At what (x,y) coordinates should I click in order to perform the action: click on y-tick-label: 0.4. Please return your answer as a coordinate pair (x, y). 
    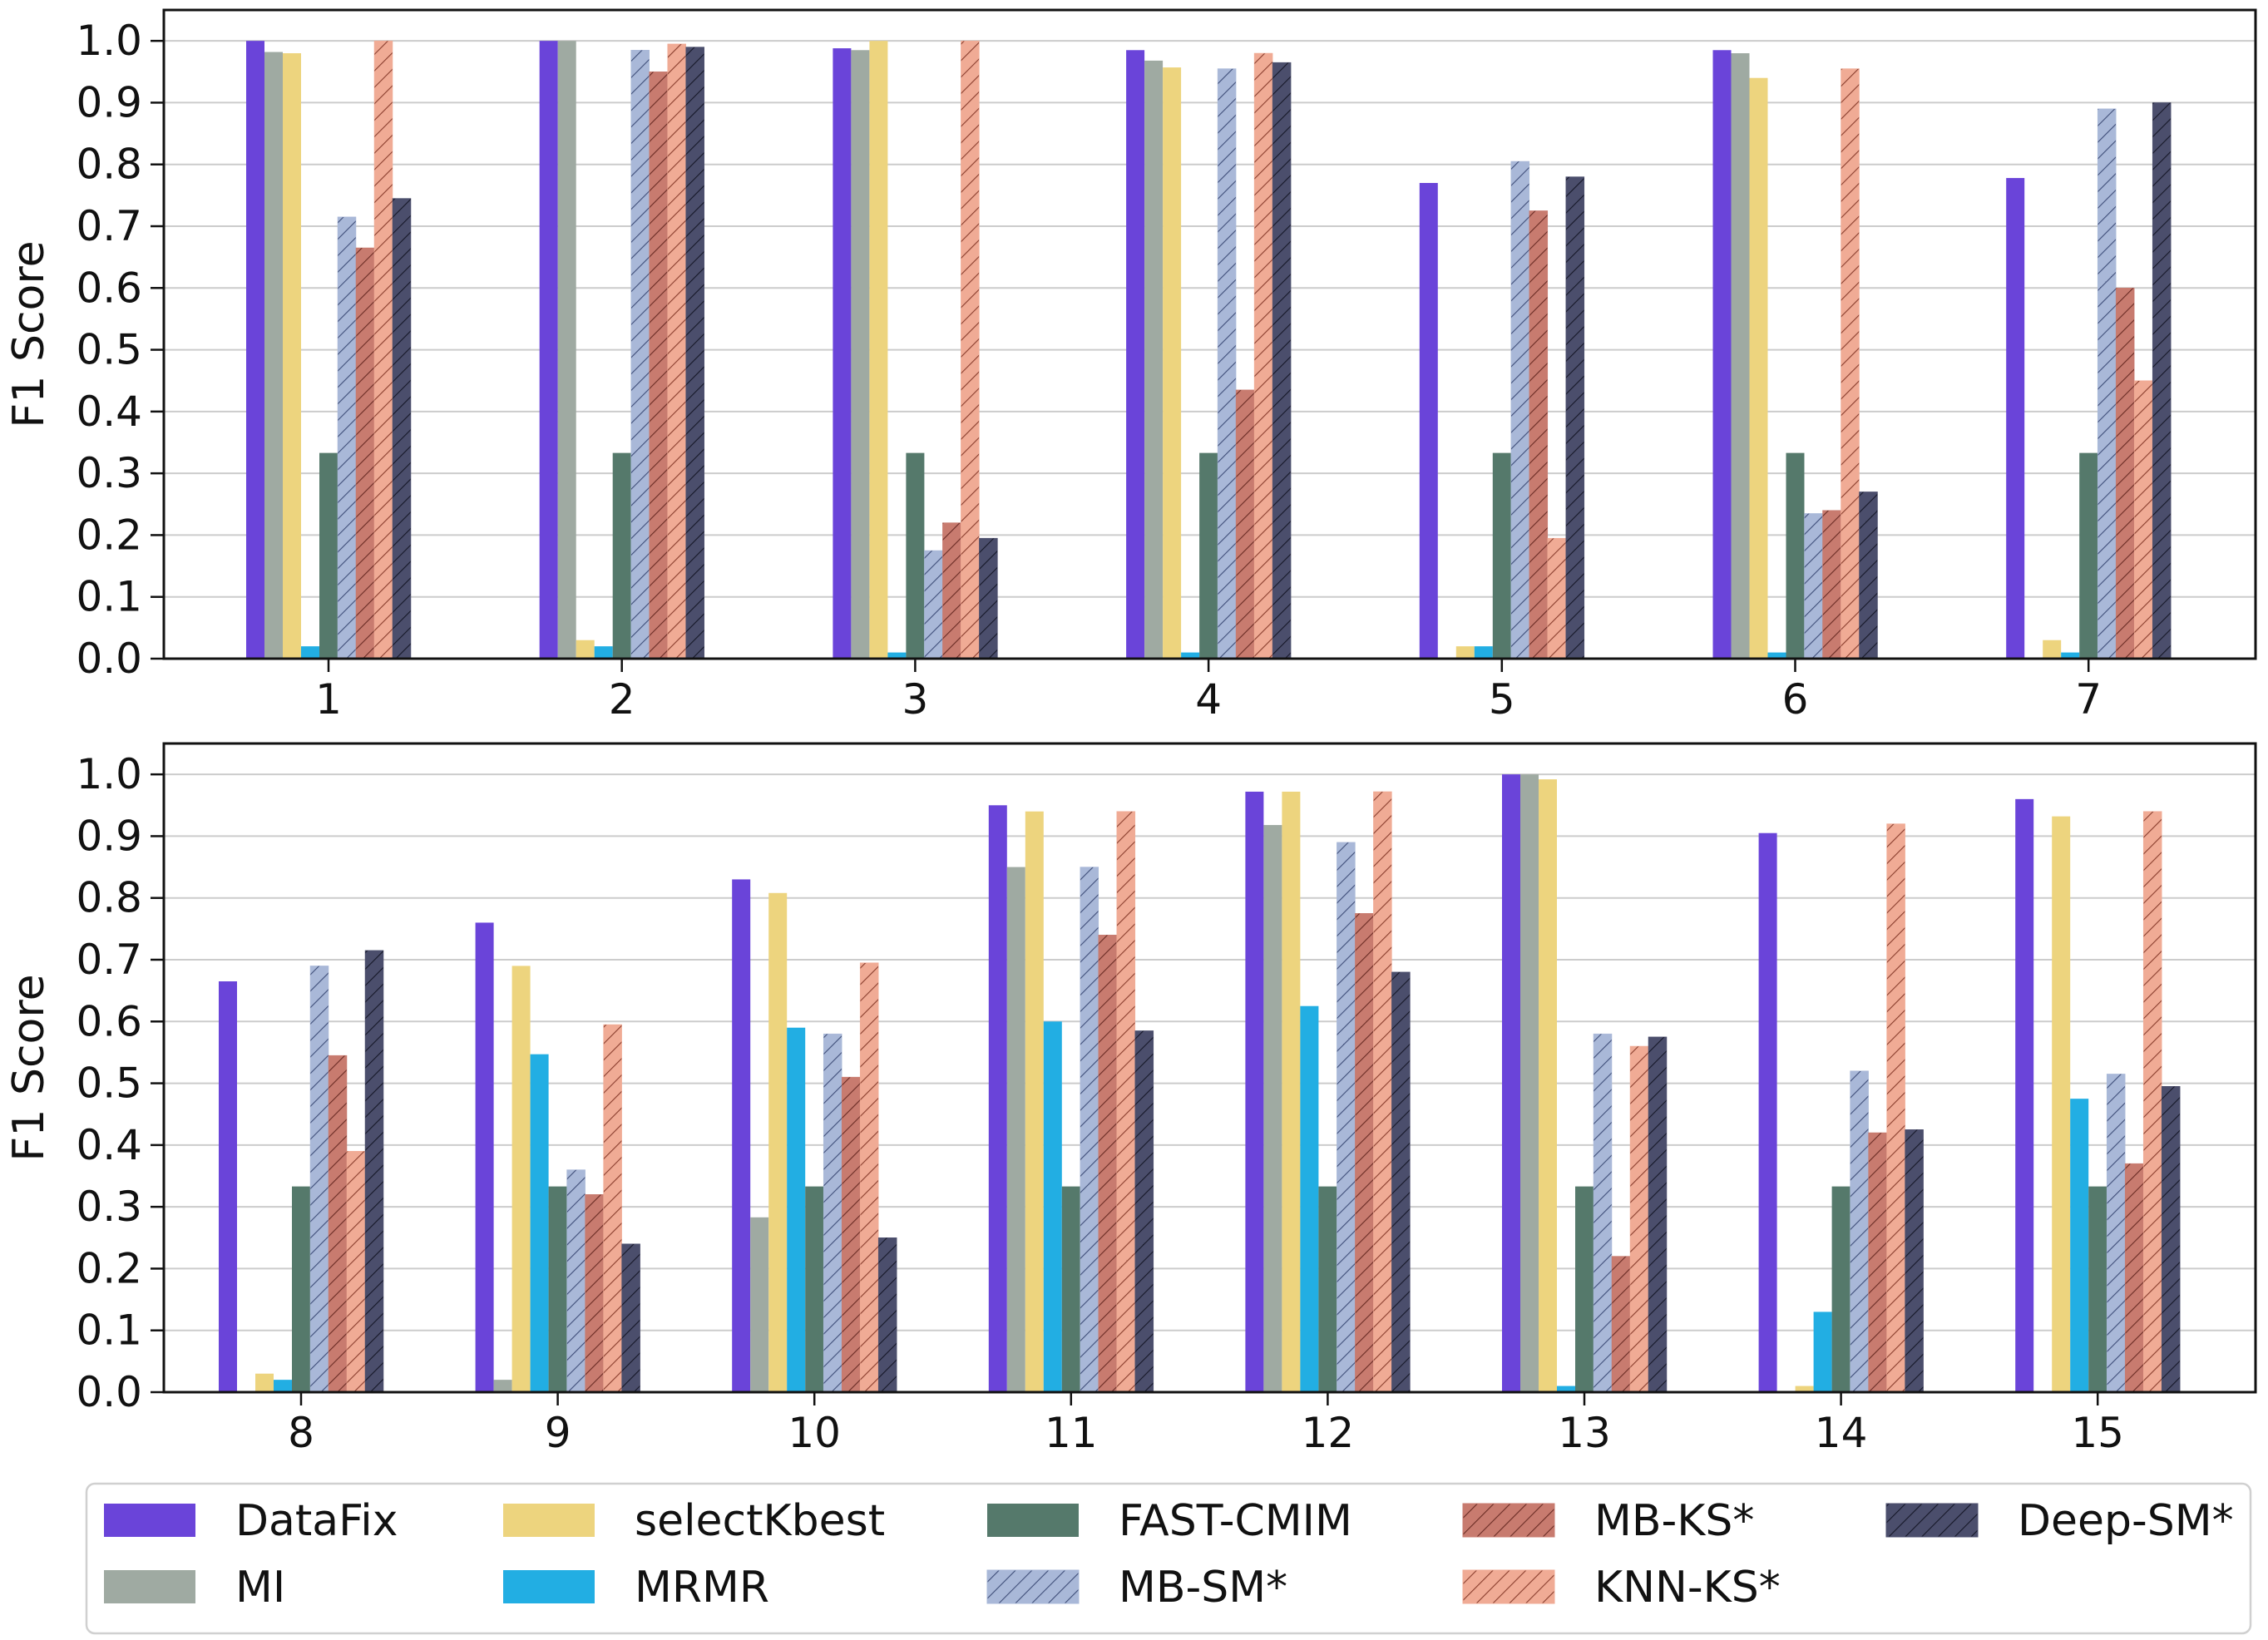
    Looking at the image, I should click on (109, 412).